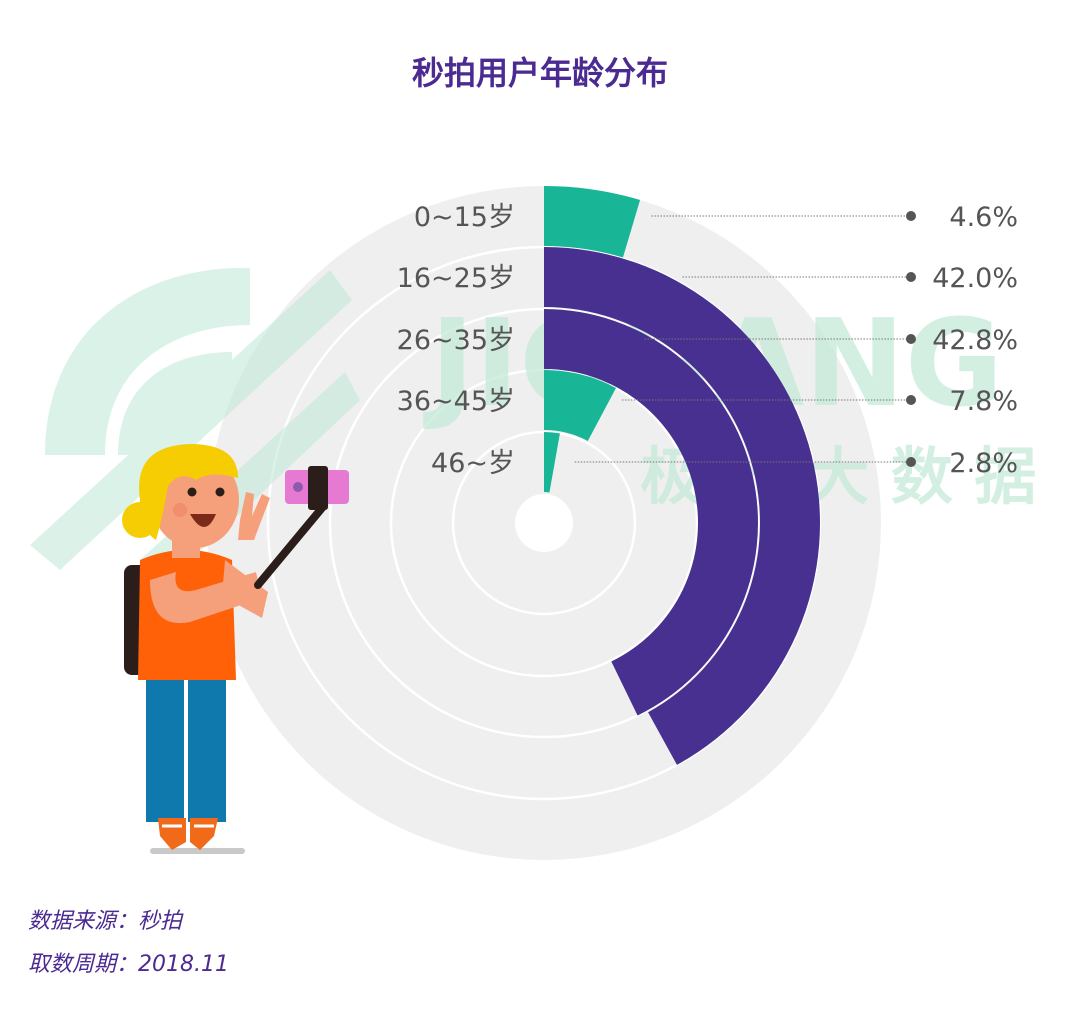  I want to click on data-period-note: 取数周期：2018.11, so click(128, 964).